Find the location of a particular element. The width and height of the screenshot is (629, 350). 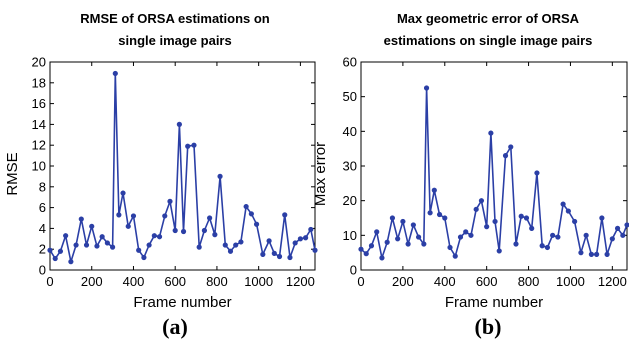

y-axis-label: Max error is located at coordinates (320, 174).